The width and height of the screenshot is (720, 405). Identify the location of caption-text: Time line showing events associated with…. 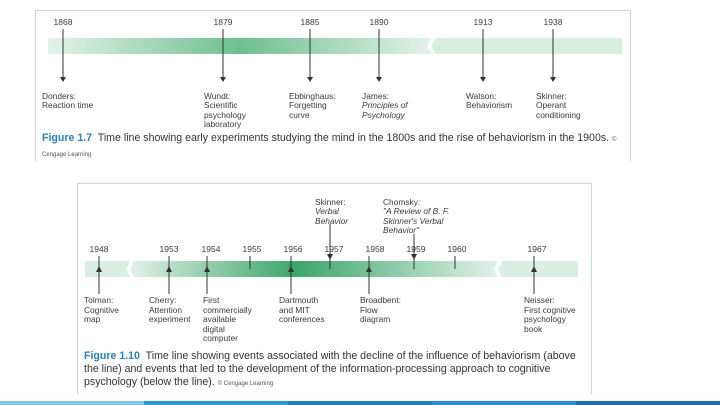
(330, 369).